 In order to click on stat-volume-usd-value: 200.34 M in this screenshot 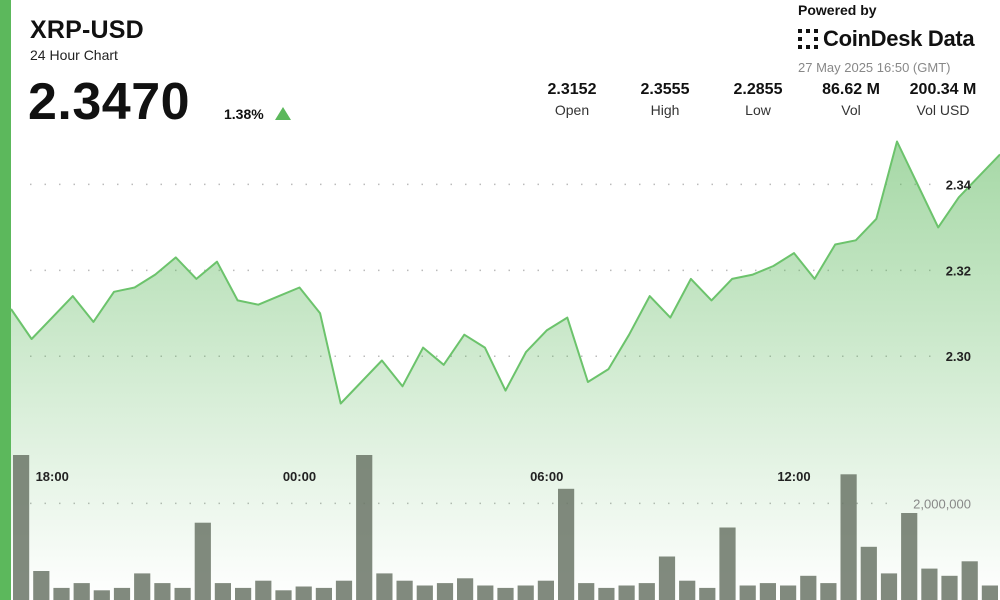, I will do `click(943, 89)`.